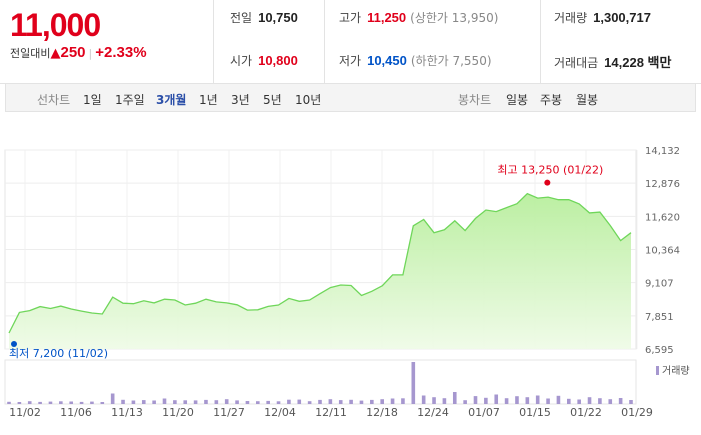 Image resolution: width=701 pixels, height=435 pixels. What do you see at coordinates (475, 100) in the screenshot?
I see `candle-chart-label: 봉차트` at bounding box center [475, 100].